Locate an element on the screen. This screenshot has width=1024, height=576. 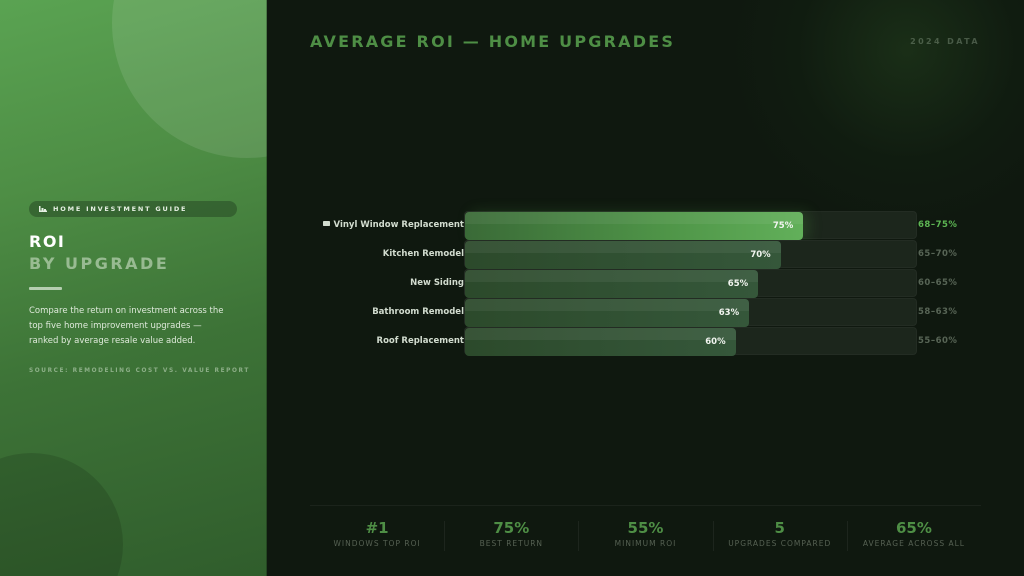
bar-value: 75% is located at coordinates (783, 226).